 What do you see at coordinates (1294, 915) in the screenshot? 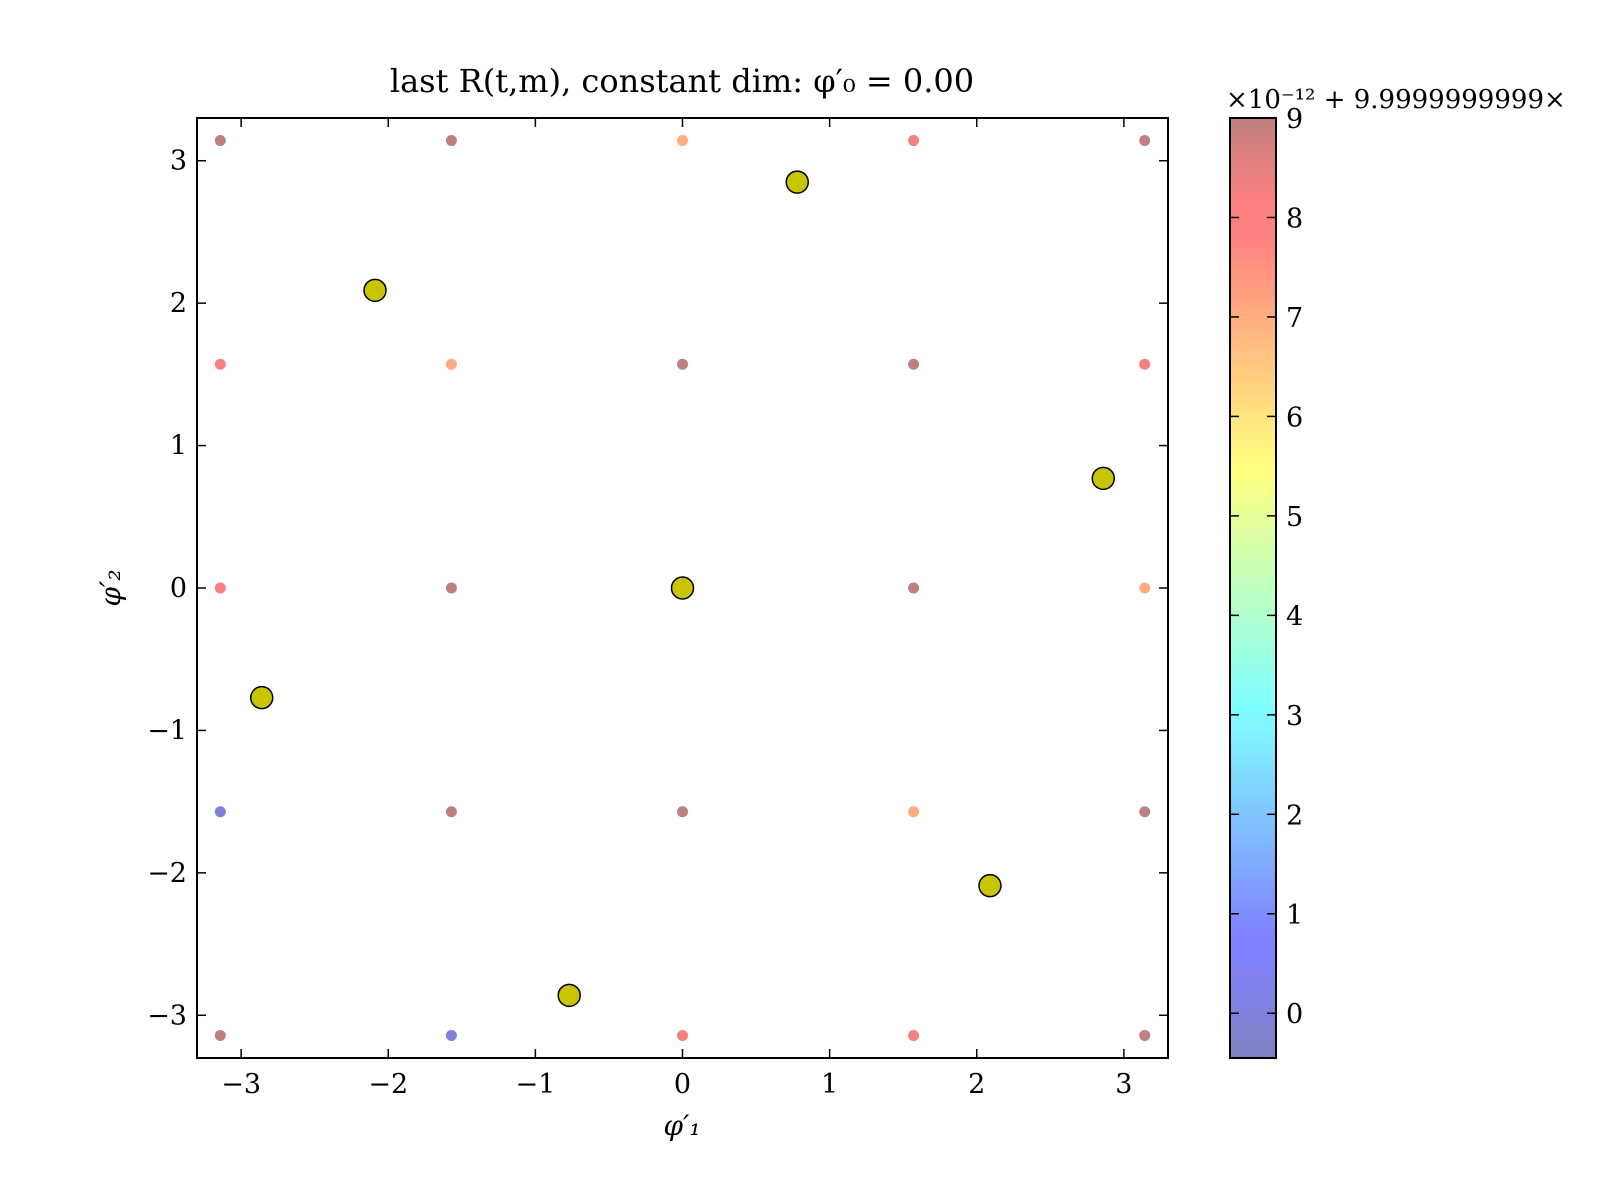
I see `colorbar-tick-label: 1` at bounding box center [1294, 915].